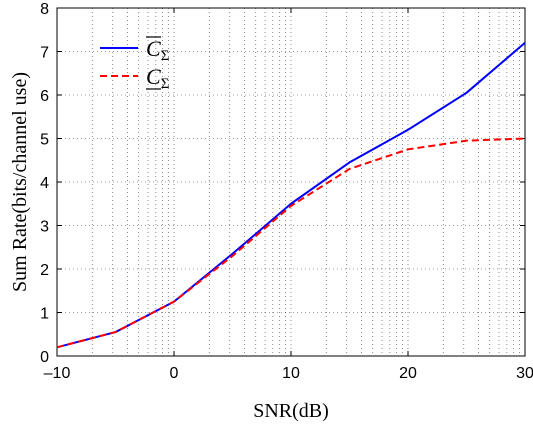 The image size is (533, 426). Describe the element at coordinates (44, 9) in the screenshot. I see `y-tick-label: 8` at that location.